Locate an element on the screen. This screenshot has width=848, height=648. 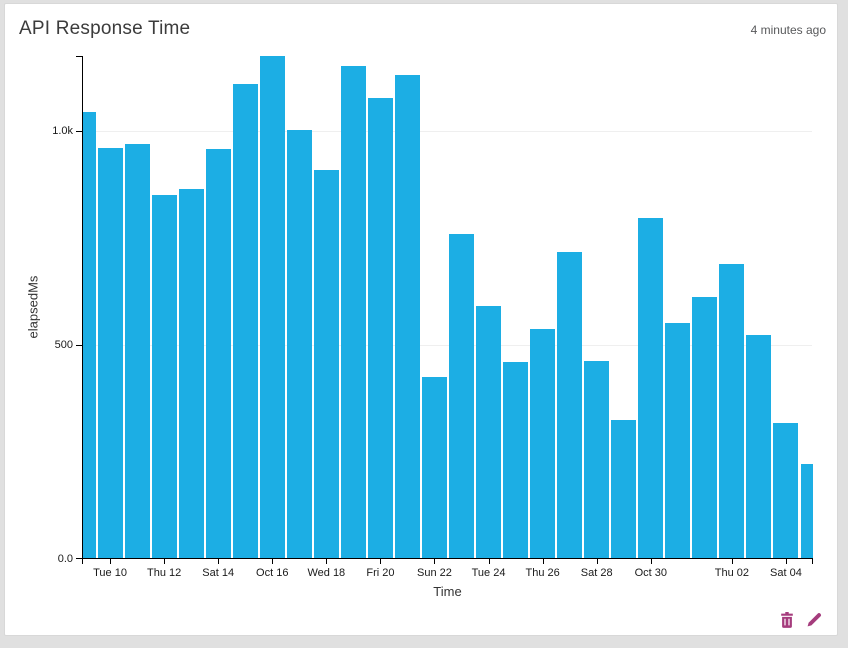
x-tick-label: Tue 24 is located at coordinates (488, 573).